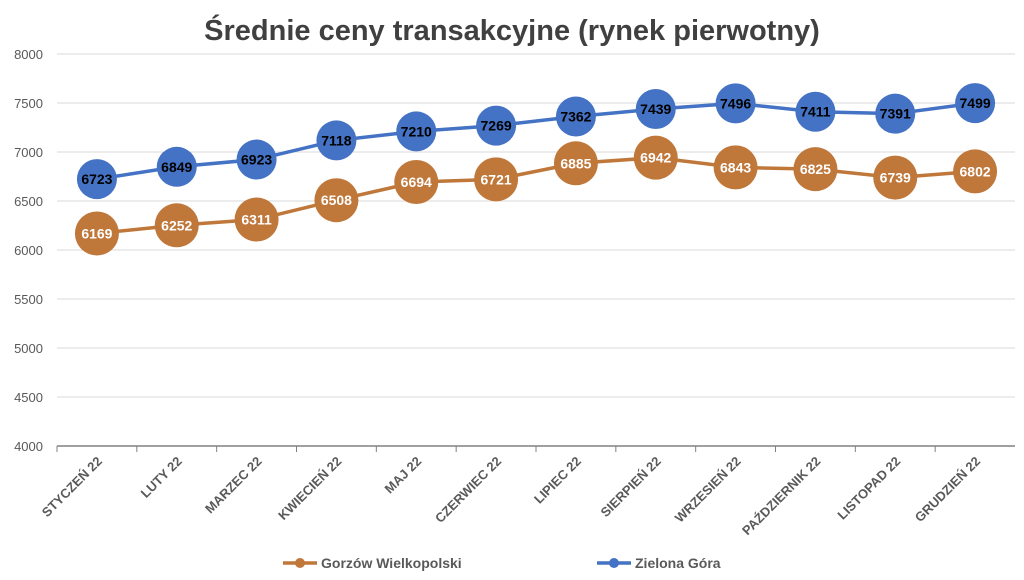 This screenshot has width=1024, height=580. Describe the element at coordinates (28, 201) in the screenshot. I see `y-tick-label: 6500` at that location.